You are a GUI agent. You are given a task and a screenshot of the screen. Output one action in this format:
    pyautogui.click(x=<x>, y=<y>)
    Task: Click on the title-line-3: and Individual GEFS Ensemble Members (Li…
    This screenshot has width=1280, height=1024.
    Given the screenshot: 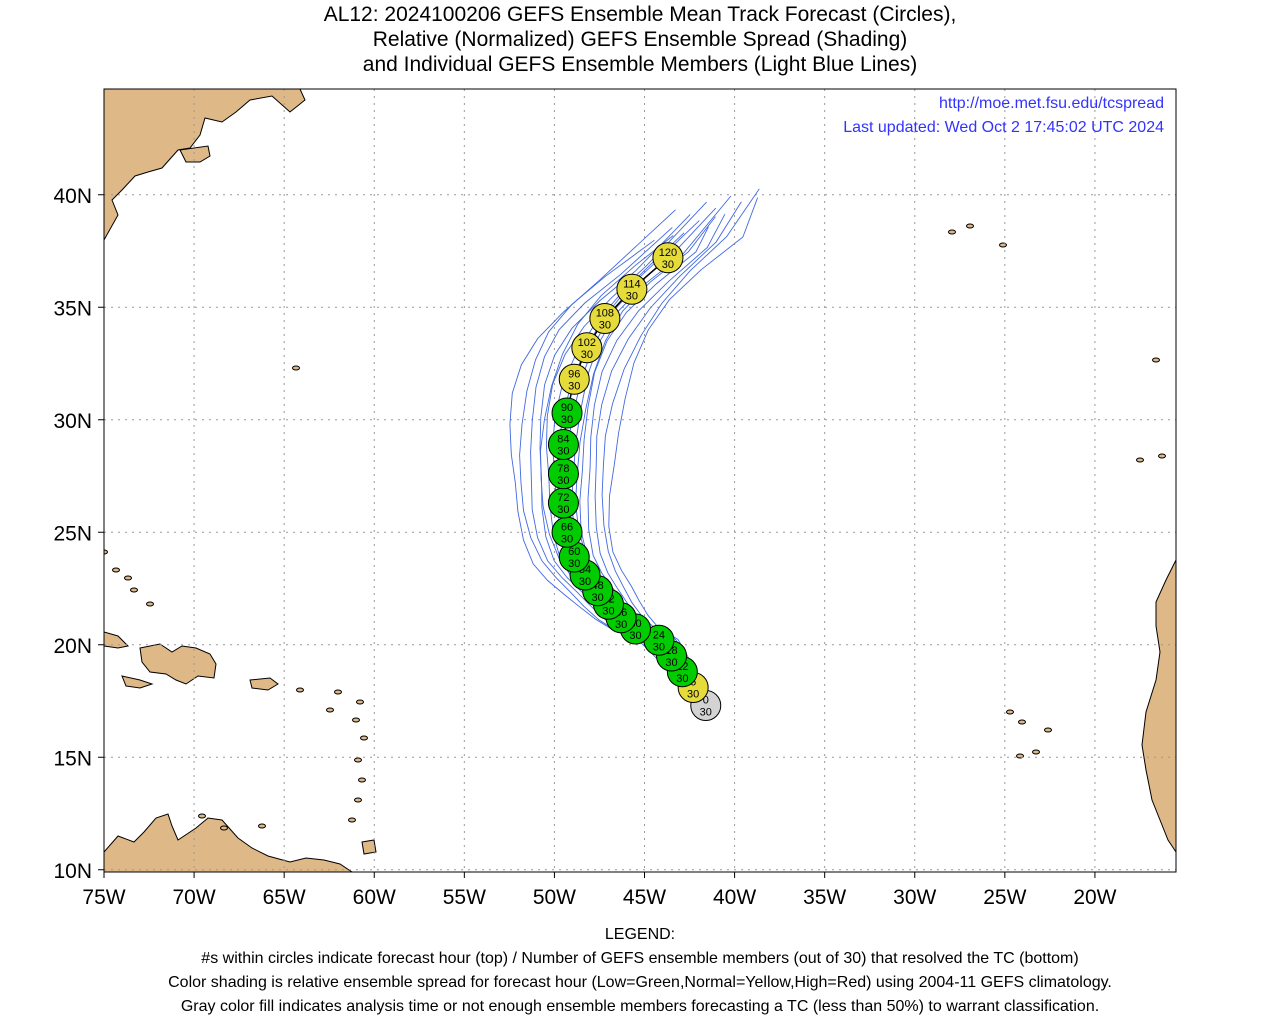 What is the action you would take?
    pyautogui.click(x=640, y=64)
    